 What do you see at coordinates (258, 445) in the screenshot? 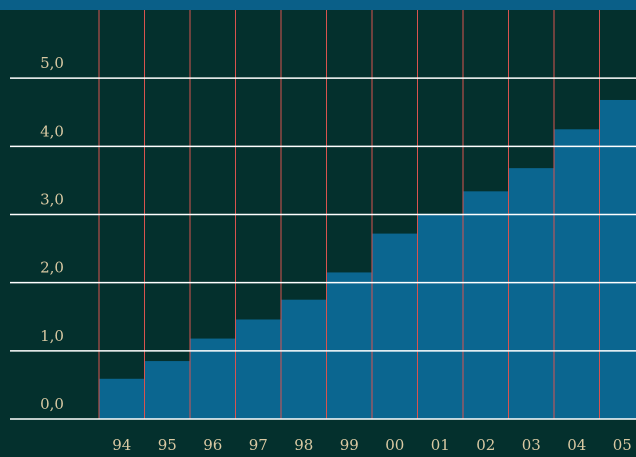
I see `x-tick-label: 97` at bounding box center [258, 445].